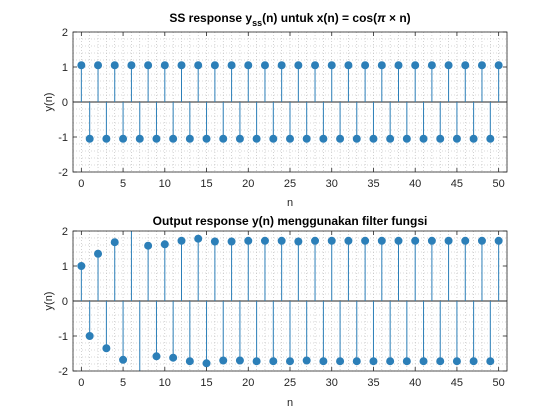 The width and height of the screenshot is (560, 420). I want to click on x-tick-label: 0, so click(81, 184).